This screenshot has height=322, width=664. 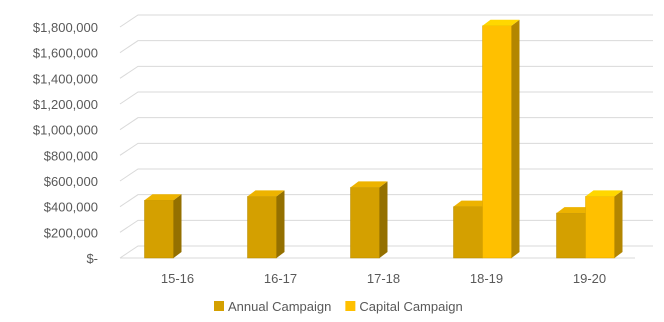 I want to click on y-tick-label: $1,800,000, so click(x=65, y=27).